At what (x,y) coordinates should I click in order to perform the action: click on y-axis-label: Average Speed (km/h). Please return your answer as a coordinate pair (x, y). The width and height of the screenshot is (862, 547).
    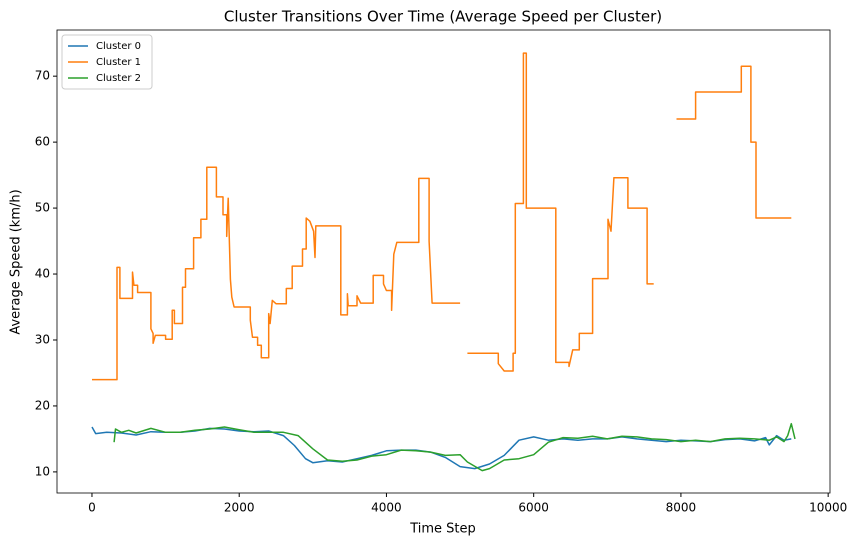
    Looking at the image, I should click on (16, 261).